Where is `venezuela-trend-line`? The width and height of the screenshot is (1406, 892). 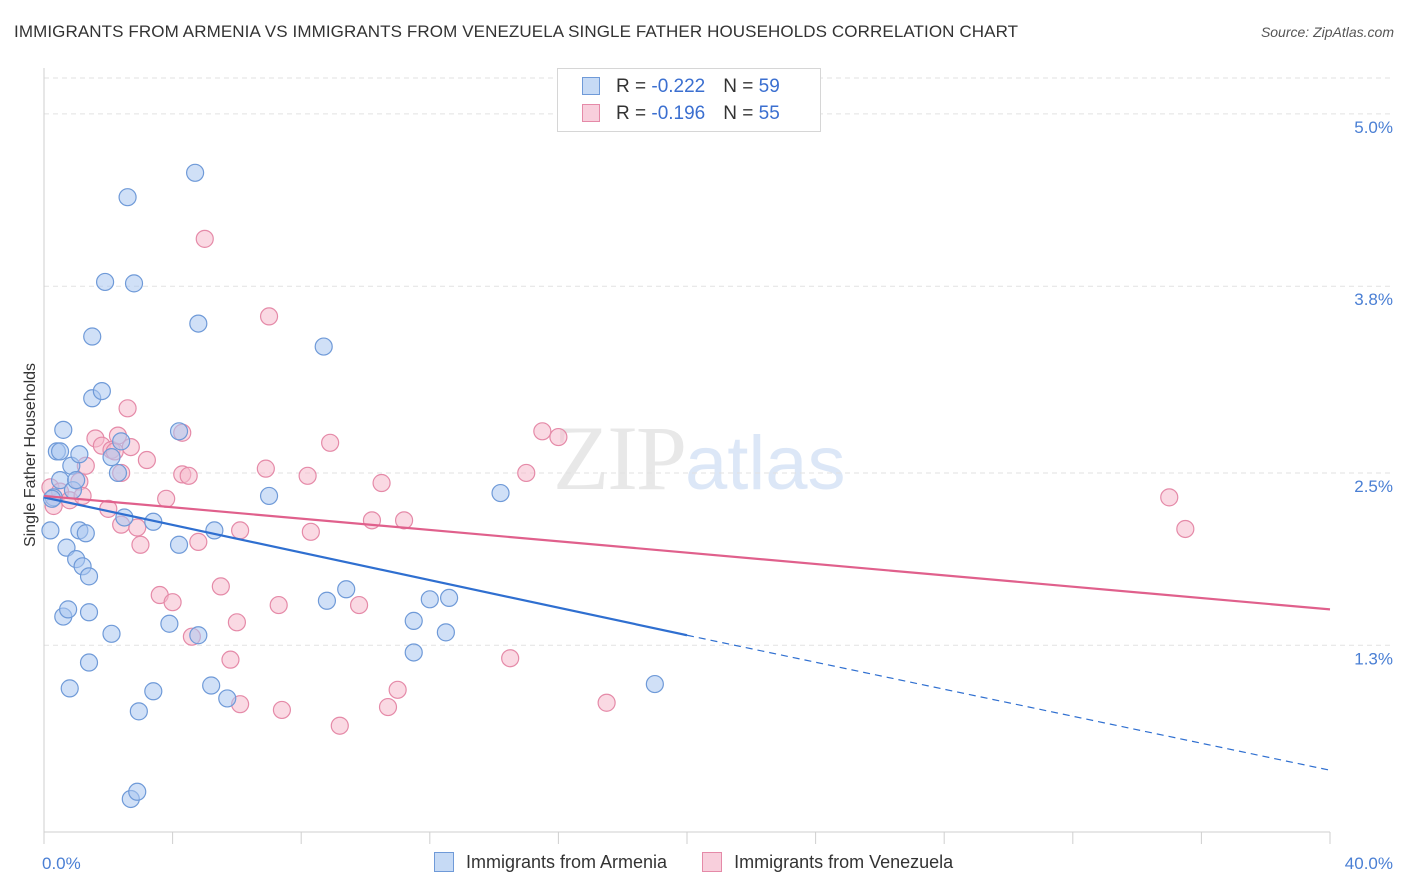 venezuela-trend-line is located at coordinates (687, 552).